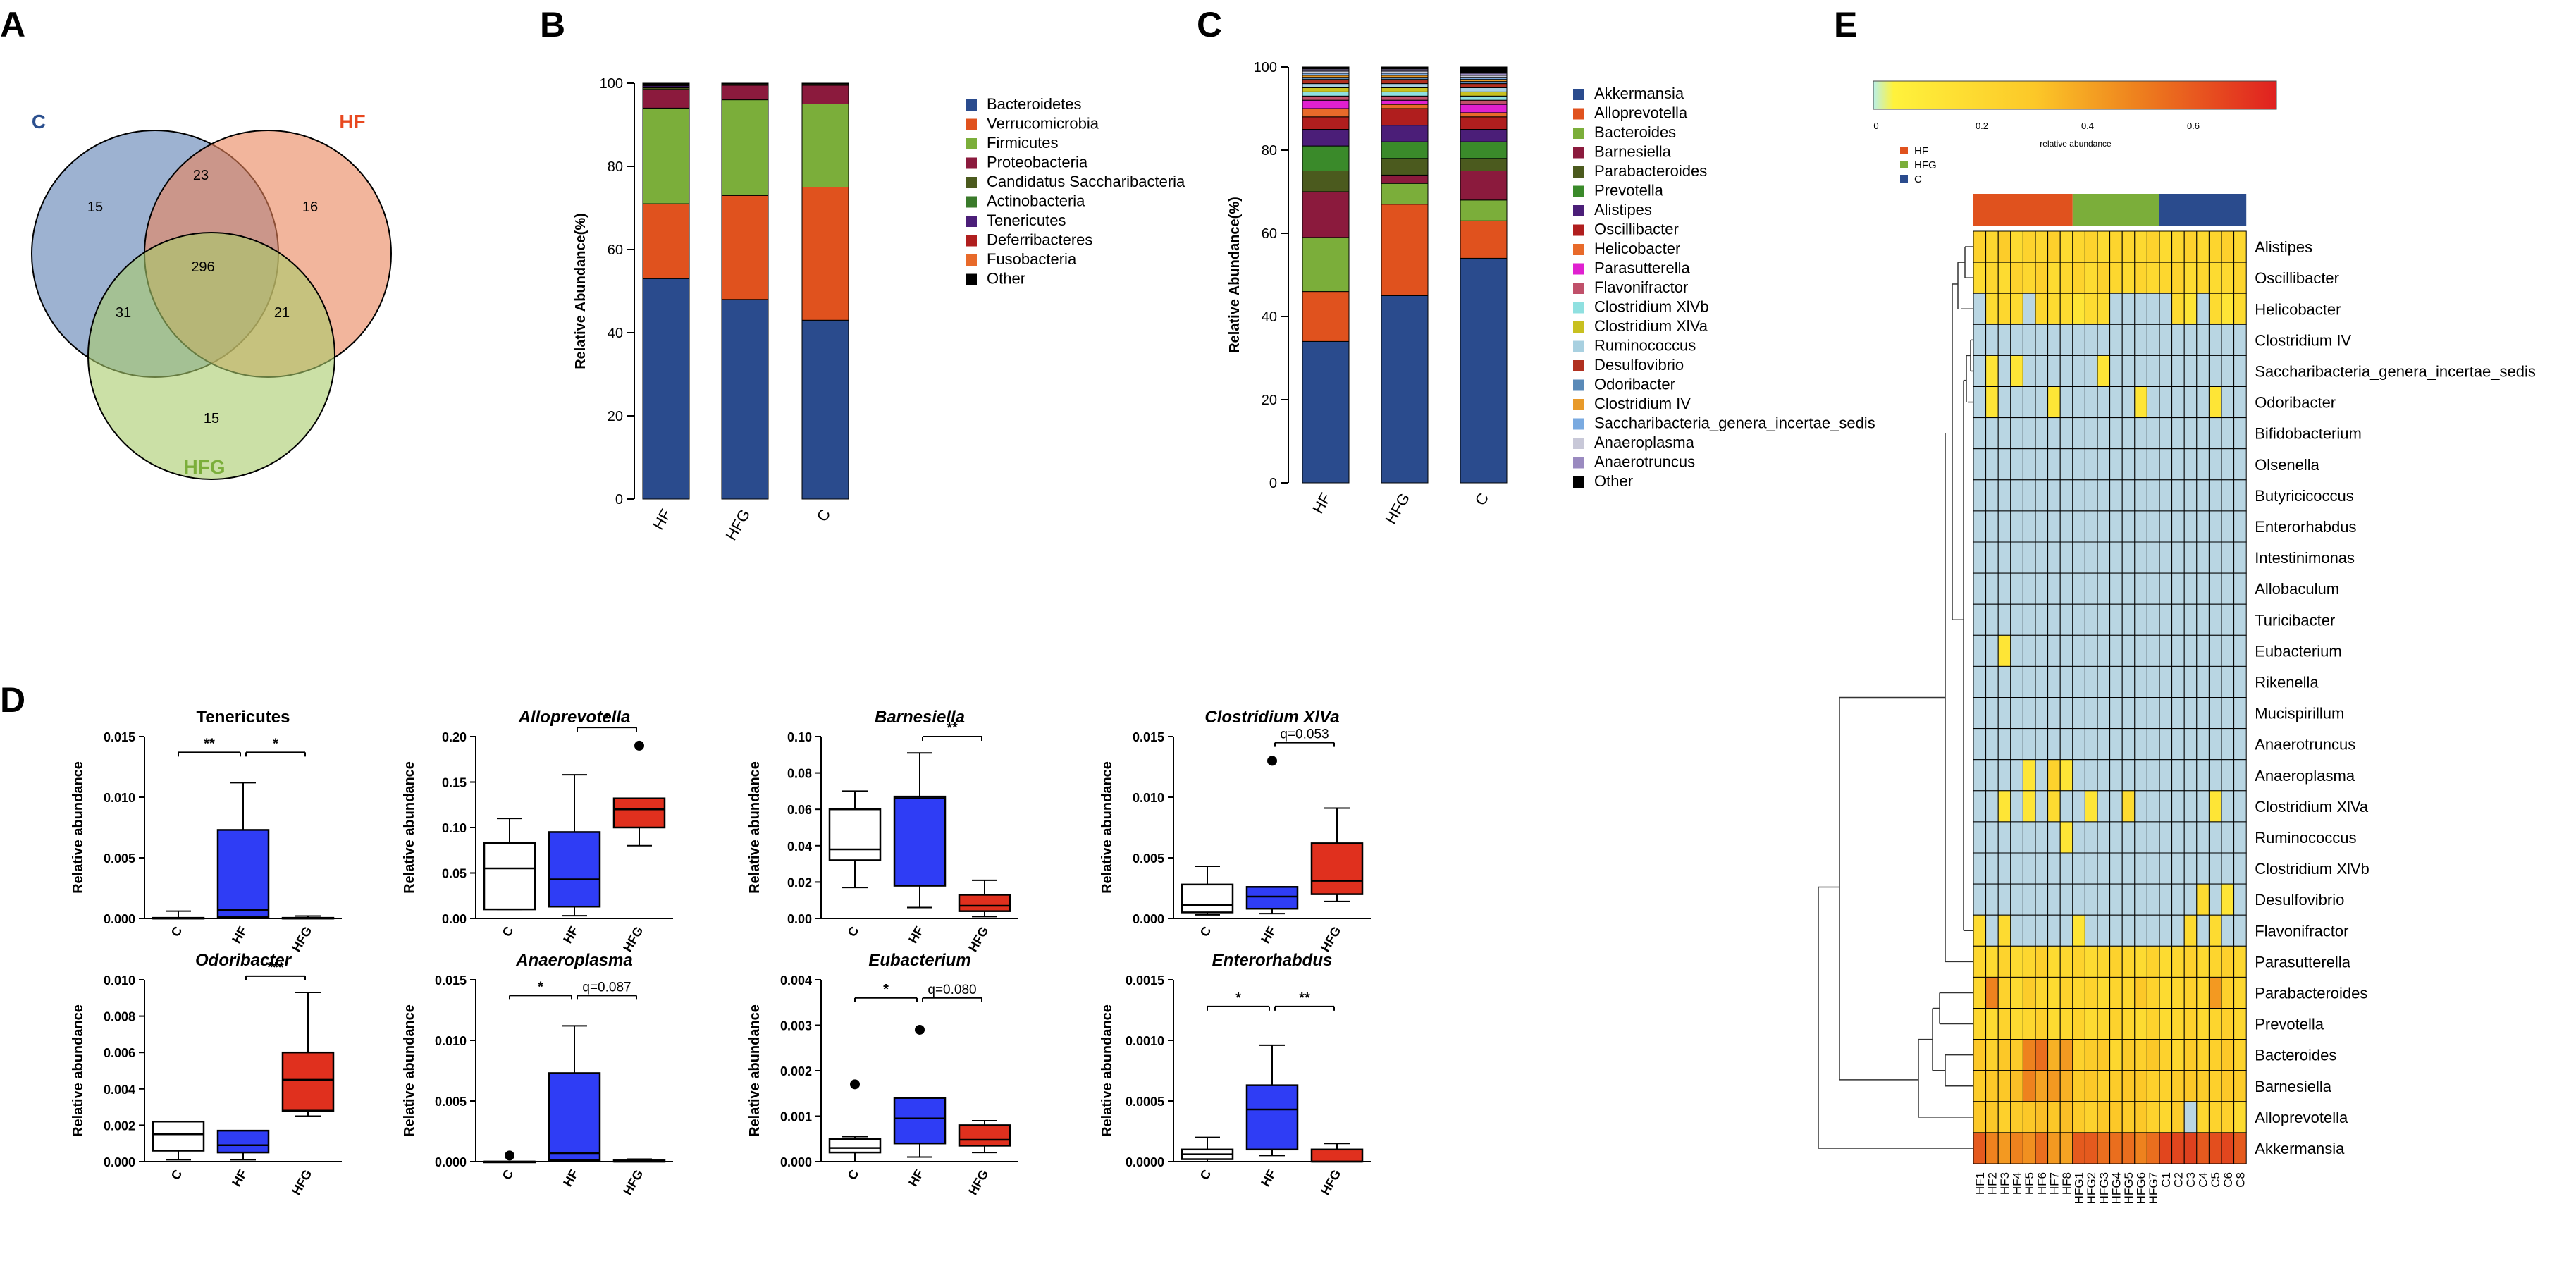 The width and height of the screenshot is (2576, 1261). I want to click on legend-entry: Firmicutes, so click(1022, 143).